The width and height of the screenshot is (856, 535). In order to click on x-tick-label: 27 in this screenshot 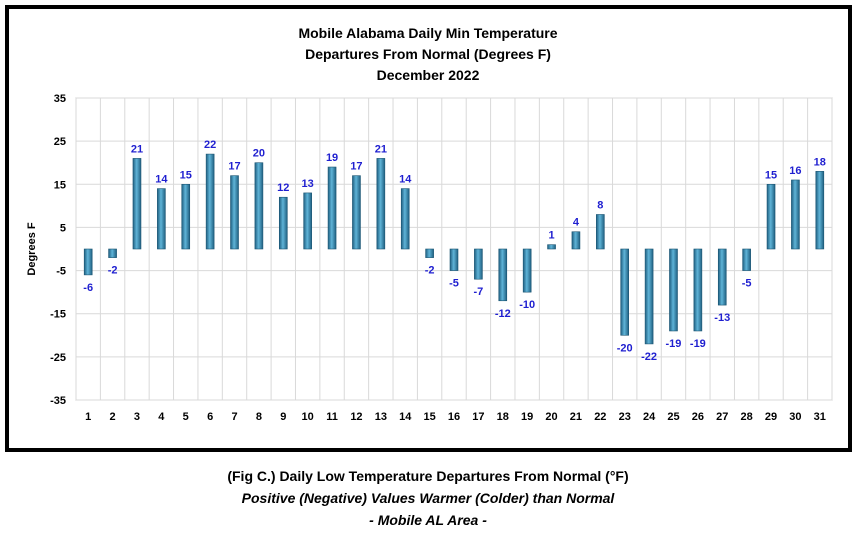, I will do `click(722, 417)`.